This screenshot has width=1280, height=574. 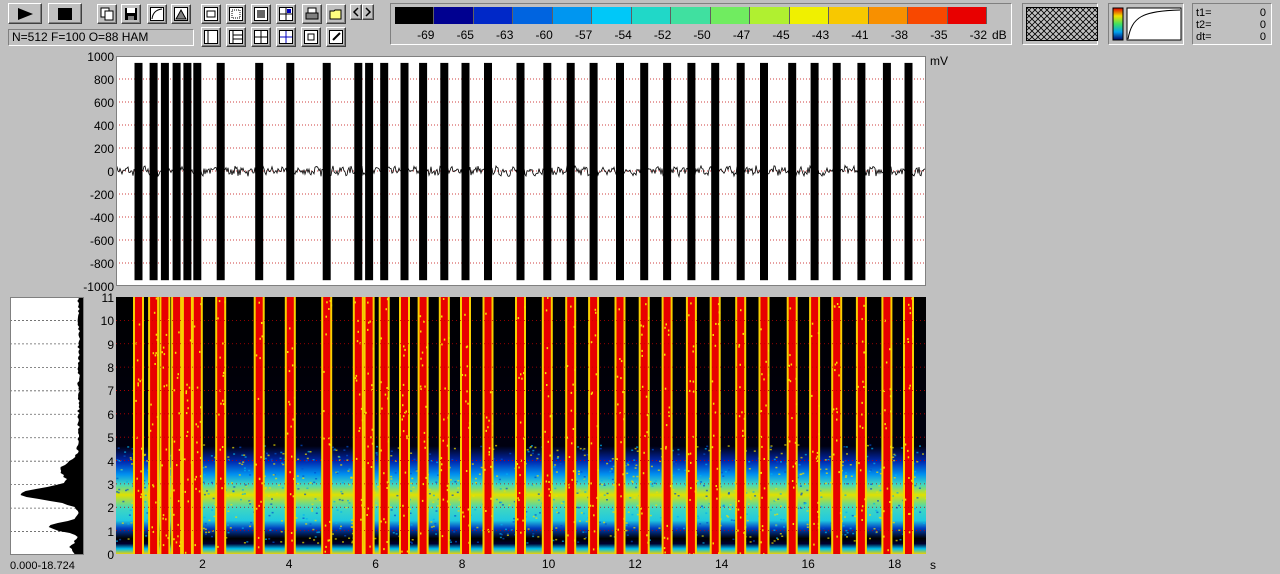 I want to click on select-area-button, so click(x=261, y=14).